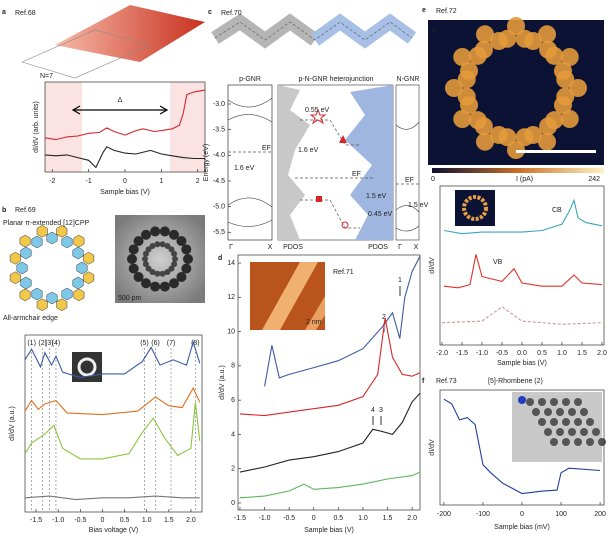  What do you see at coordinates (120, 110) in the screenshot?
I see `delta-arrow` at bounding box center [120, 110].